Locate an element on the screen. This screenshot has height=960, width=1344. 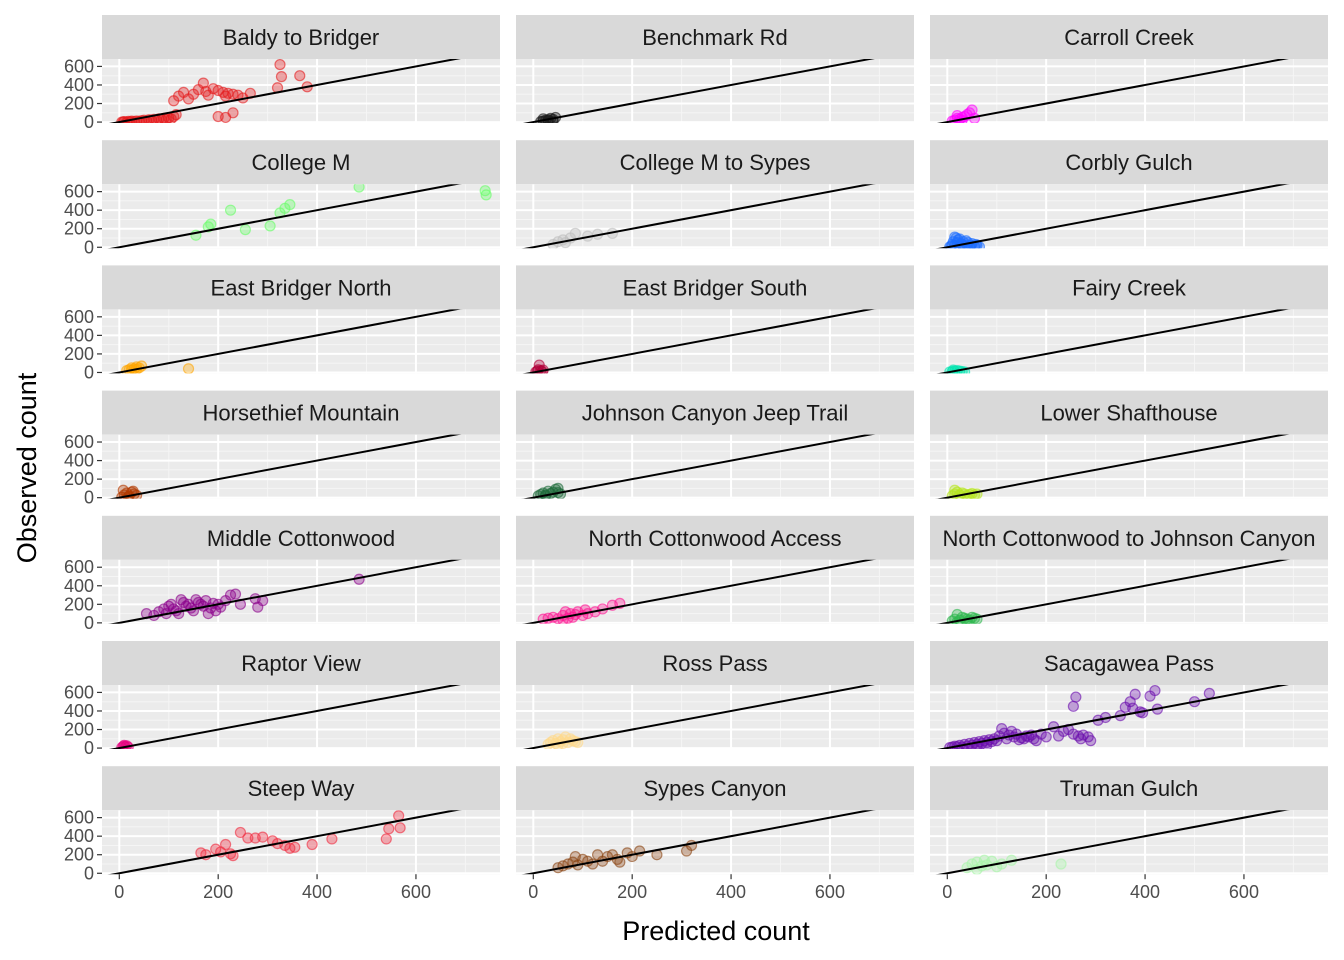
facet-panel: Baldy to Bridger is located at coordinates (301, 69).